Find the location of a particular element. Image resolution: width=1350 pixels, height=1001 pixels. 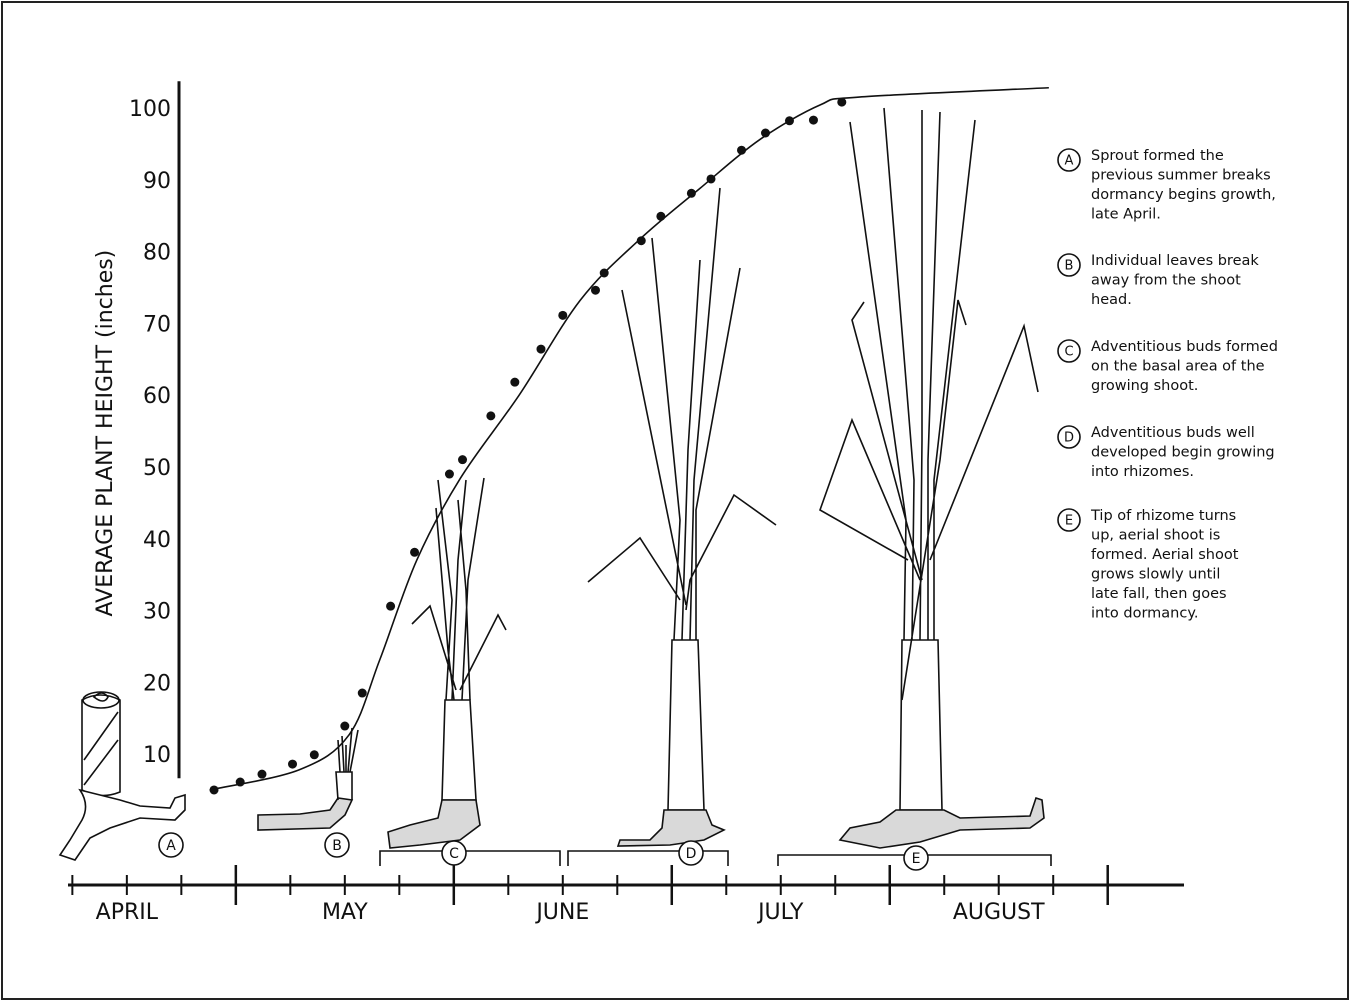

y-tick-label: 60 is located at coordinates (157, 396).